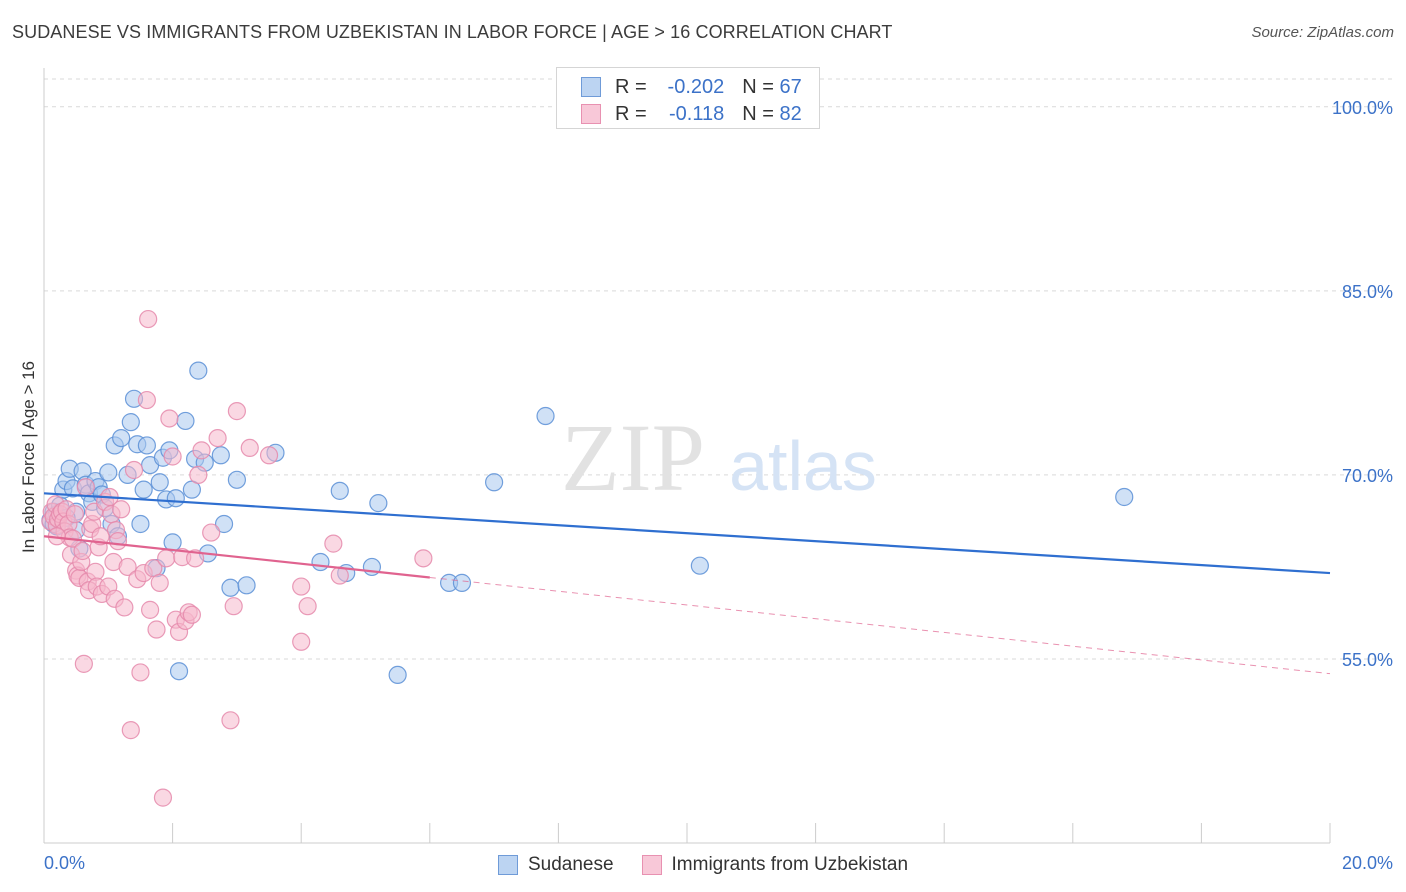  What do you see at coordinates (790, 864) in the screenshot?
I see `series-label-uzbekistan: Immigrants from Uzbekistan` at bounding box center [790, 864].